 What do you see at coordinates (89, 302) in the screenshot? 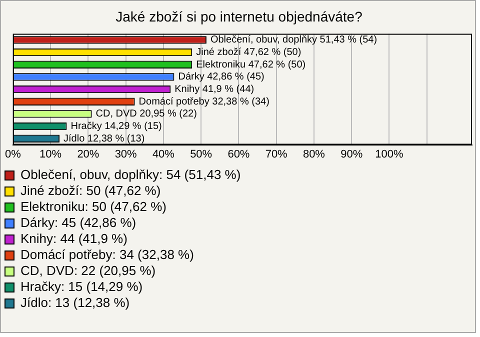
I see `text: : 13 (12,38 %)` at bounding box center [89, 302].